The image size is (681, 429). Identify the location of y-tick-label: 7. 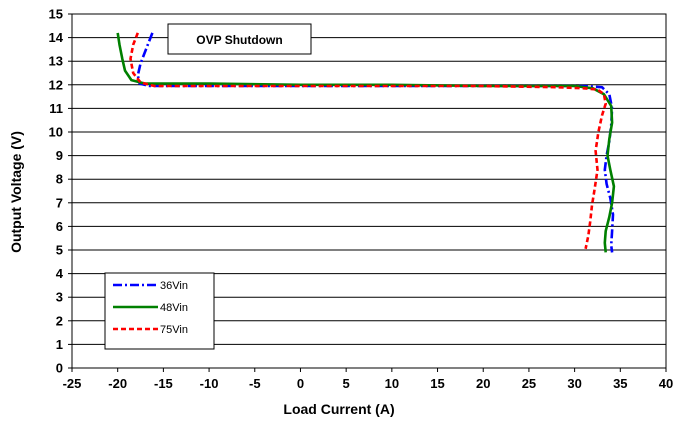
(59, 202).